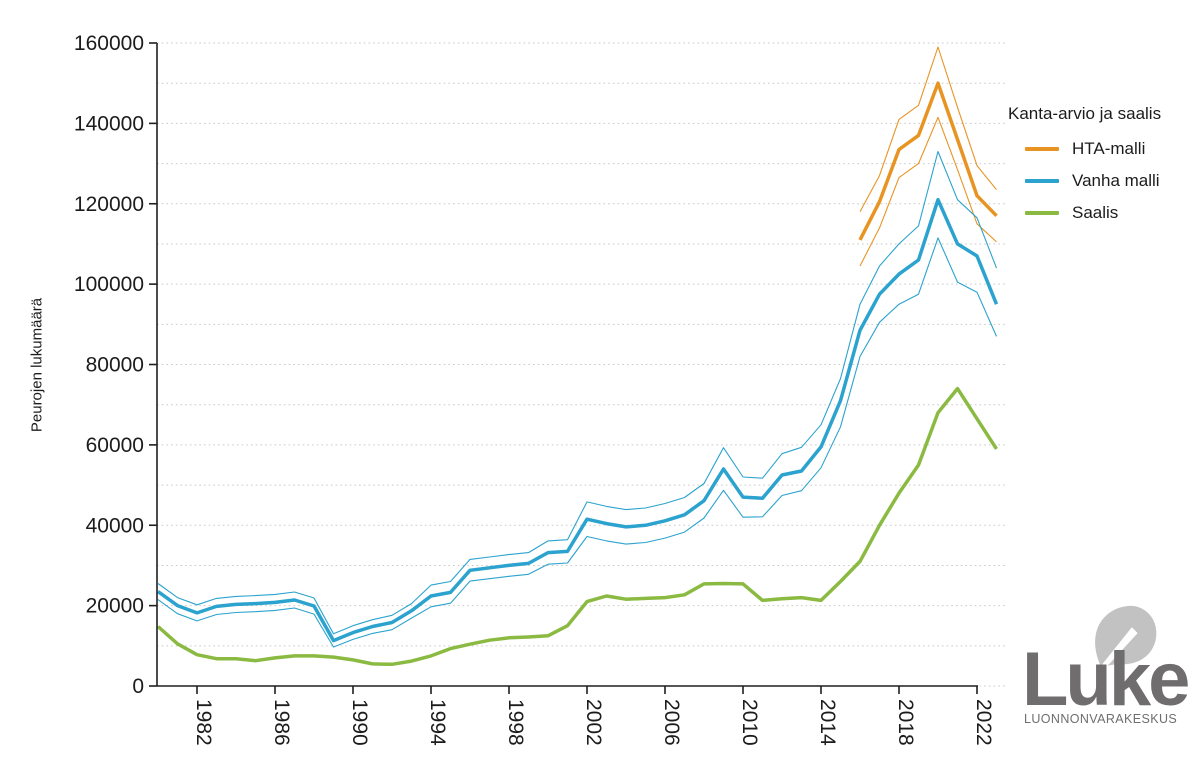 The height and width of the screenshot is (771, 1200). What do you see at coordinates (671, 722) in the screenshot?
I see `x-tick-label: 2006` at bounding box center [671, 722].